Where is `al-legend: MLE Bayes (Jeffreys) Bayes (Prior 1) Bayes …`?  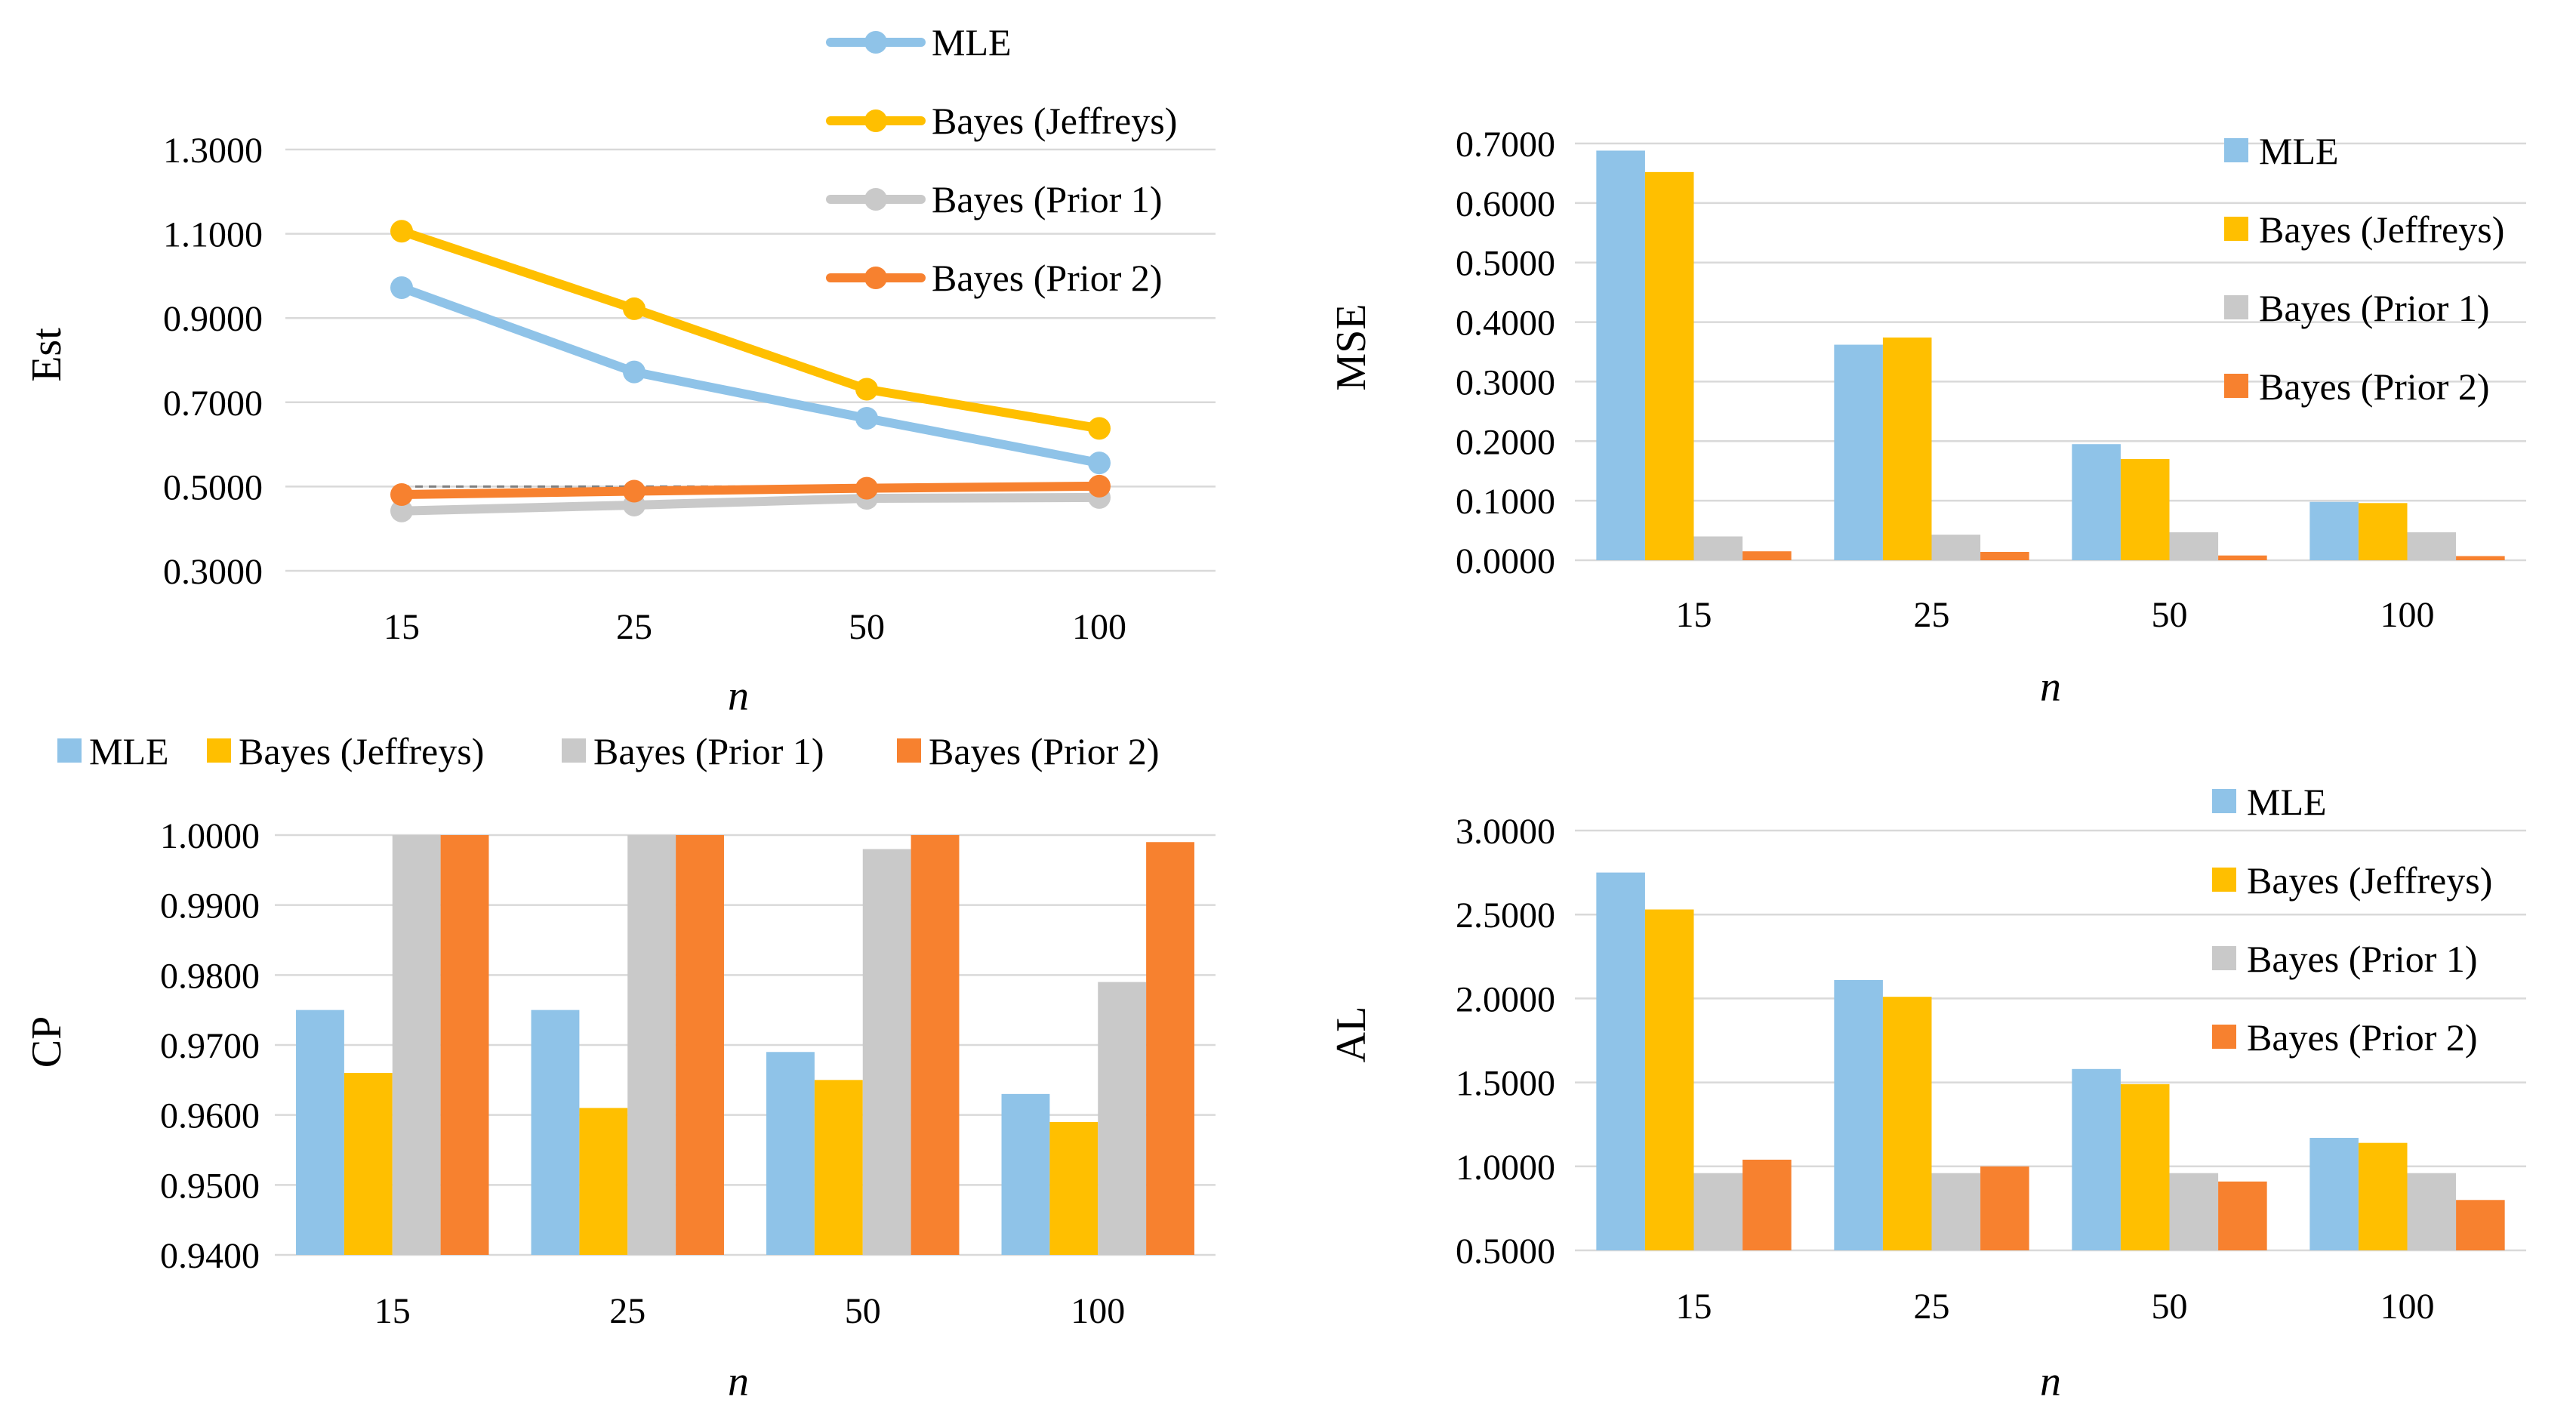 al-legend: MLE Bayes (Jeffreys) Bayes (Prior 1) Bayes … is located at coordinates (2352, 920).